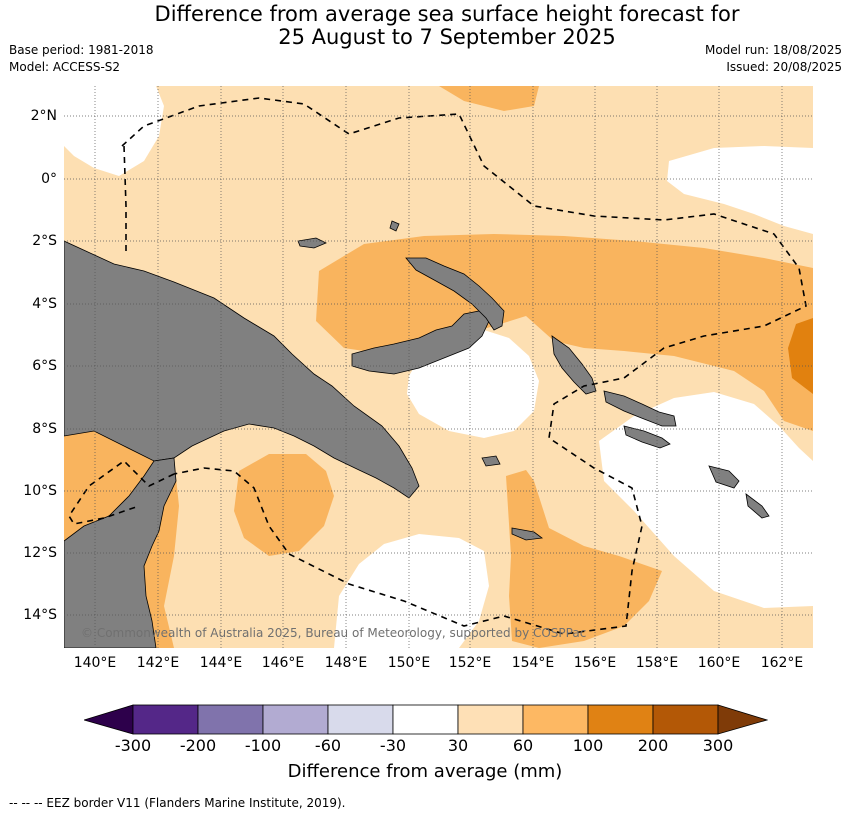 The image size is (850, 816). Describe the element at coordinates (455, 294) in the screenshot. I see `land-new-ireland` at that location.